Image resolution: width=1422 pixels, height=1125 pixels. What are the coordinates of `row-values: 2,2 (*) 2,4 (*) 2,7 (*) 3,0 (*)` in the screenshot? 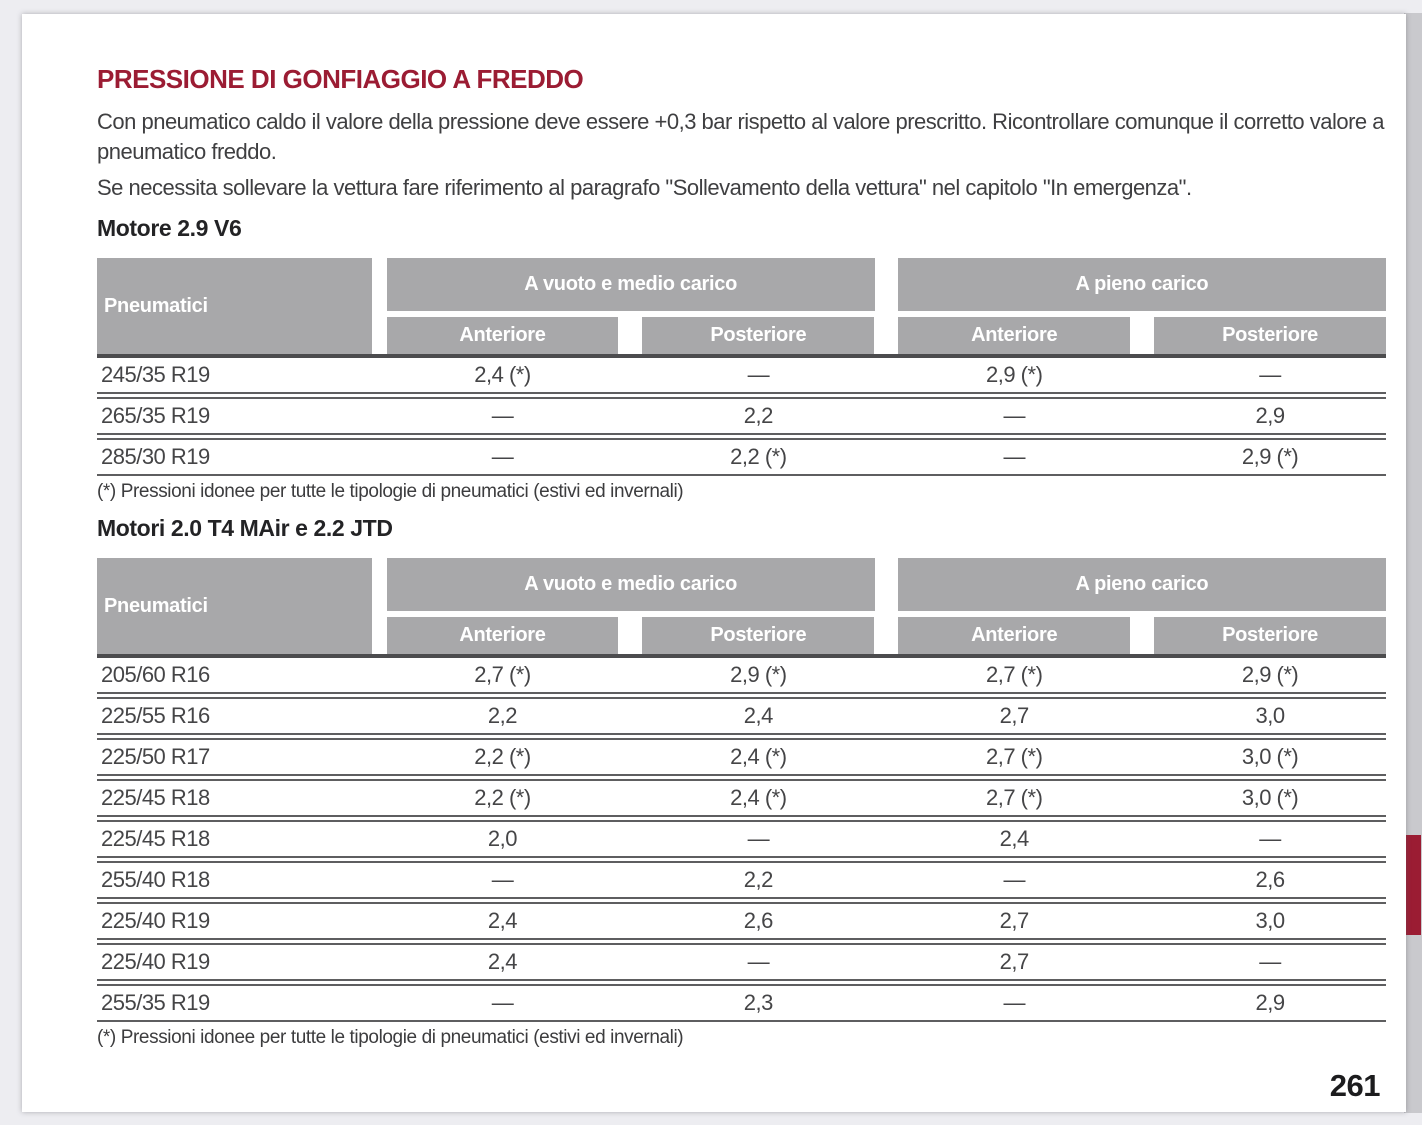 It's located at (886, 757).